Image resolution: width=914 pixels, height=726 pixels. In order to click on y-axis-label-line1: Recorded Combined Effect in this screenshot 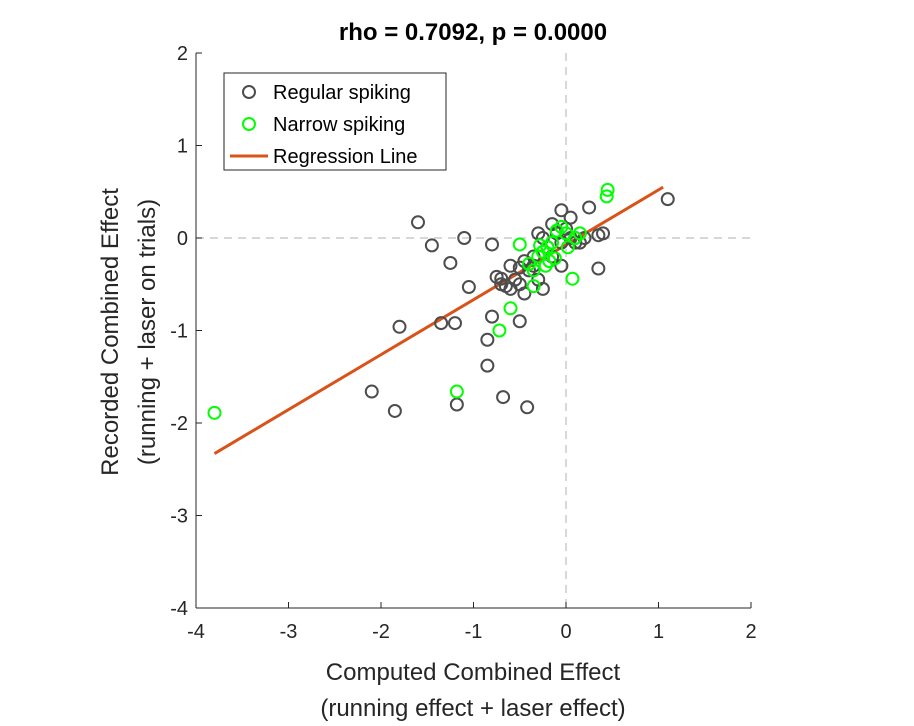, I will do `click(110, 332)`.